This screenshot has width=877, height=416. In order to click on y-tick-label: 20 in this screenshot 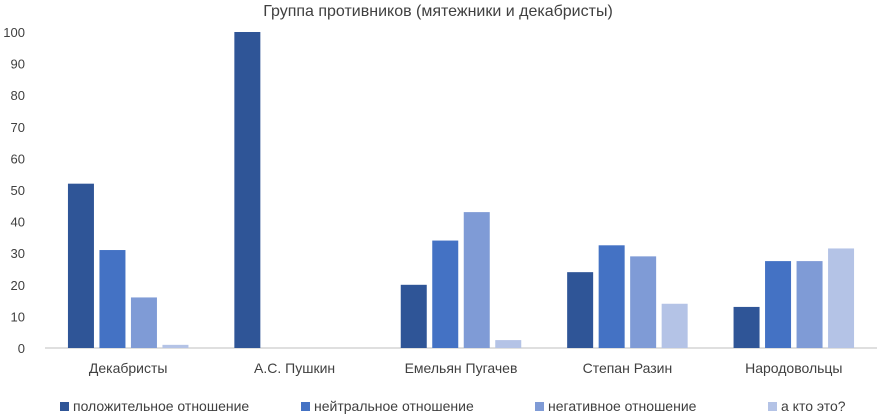, I will do `click(18, 285)`.